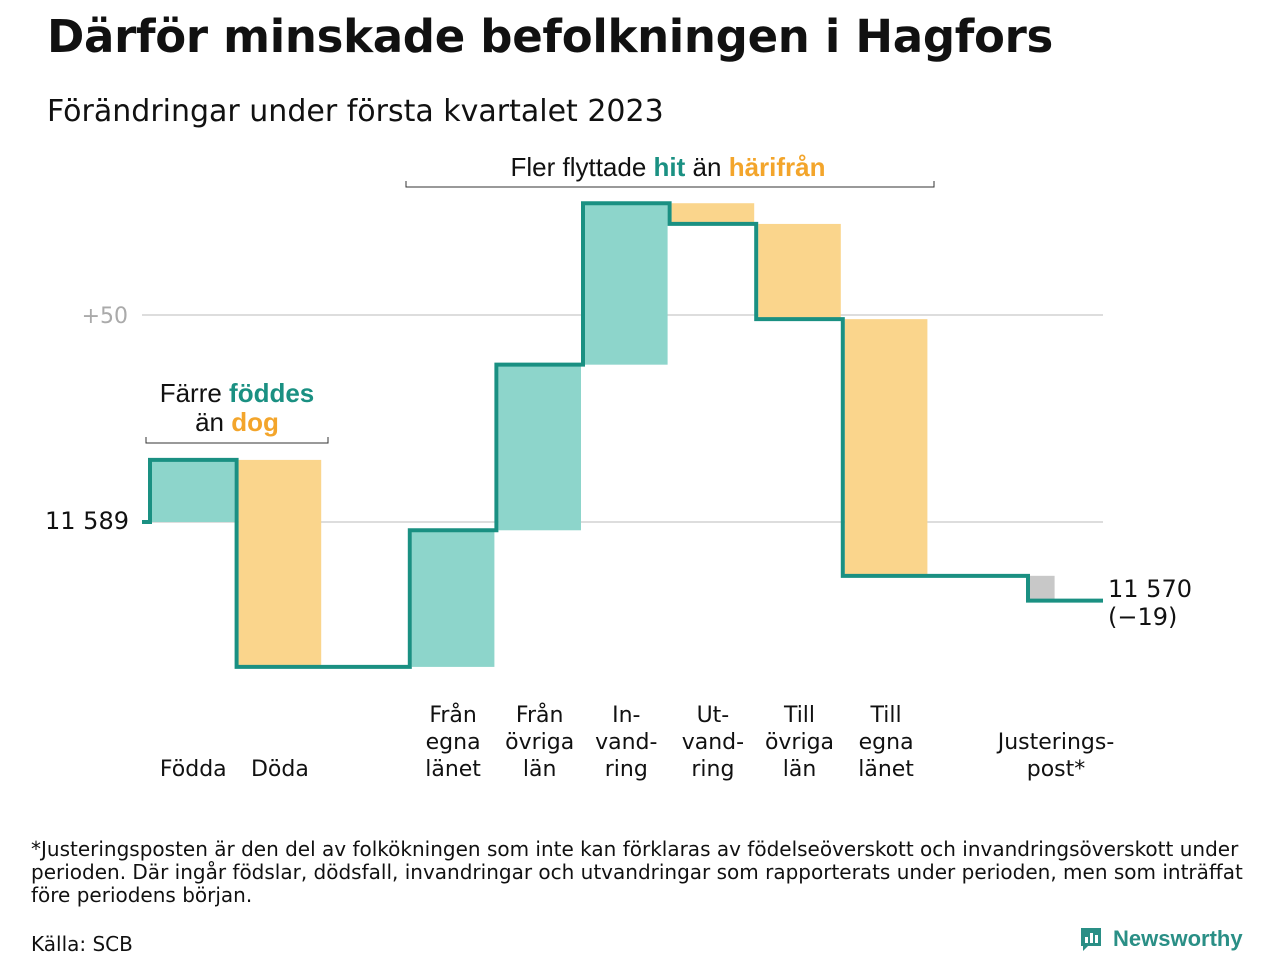 The height and width of the screenshot is (960, 1280). Describe the element at coordinates (550, 36) in the screenshot. I see `chart-title: Därför minskade befolkningen i Hagfors` at that location.